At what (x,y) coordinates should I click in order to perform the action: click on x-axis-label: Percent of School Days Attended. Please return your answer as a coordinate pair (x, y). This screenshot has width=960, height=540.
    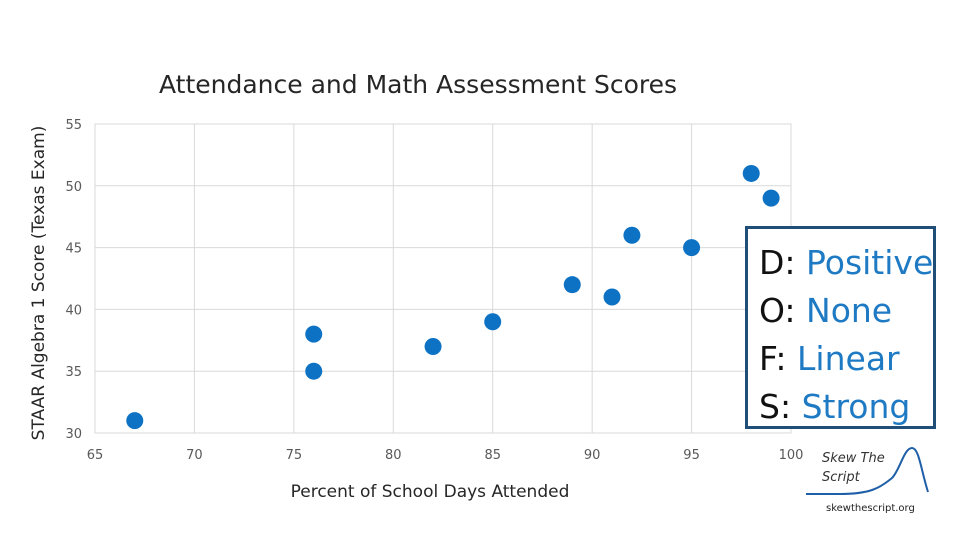
    Looking at the image, I should click on (430, 492).